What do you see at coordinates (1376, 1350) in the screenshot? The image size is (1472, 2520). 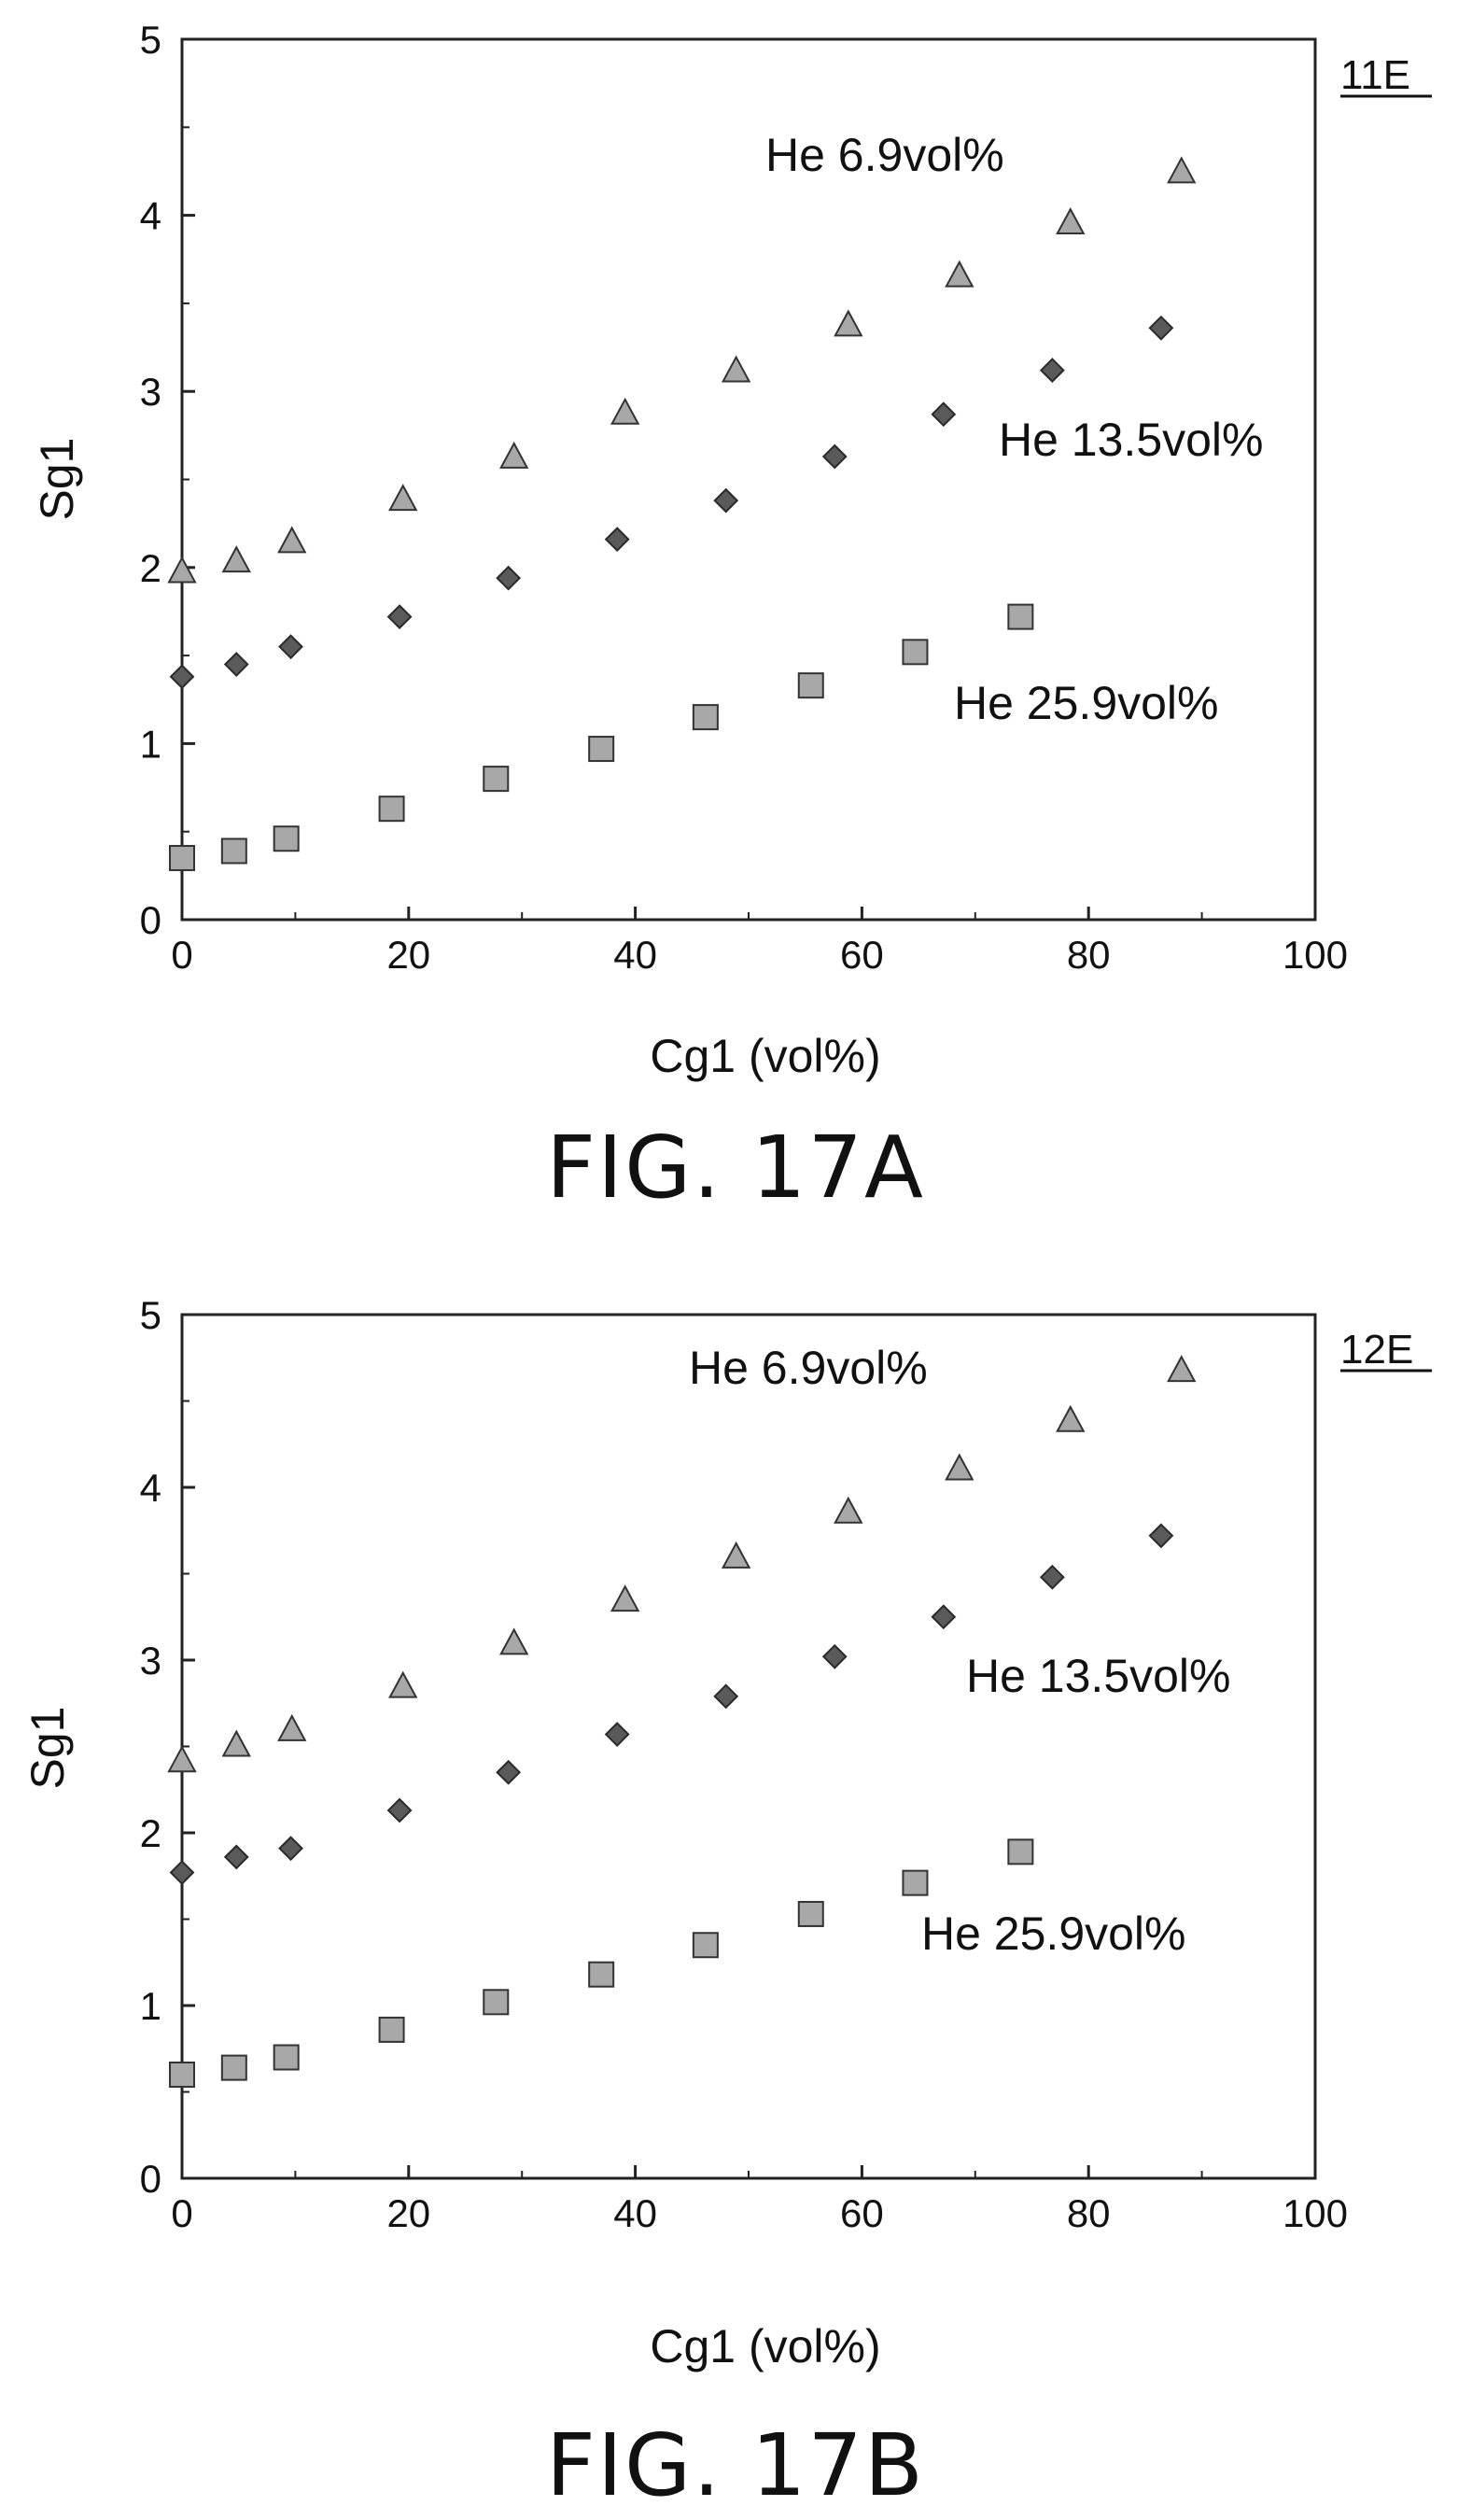 I see `ref-label: 12E` at bounding box center [1376, 1350].